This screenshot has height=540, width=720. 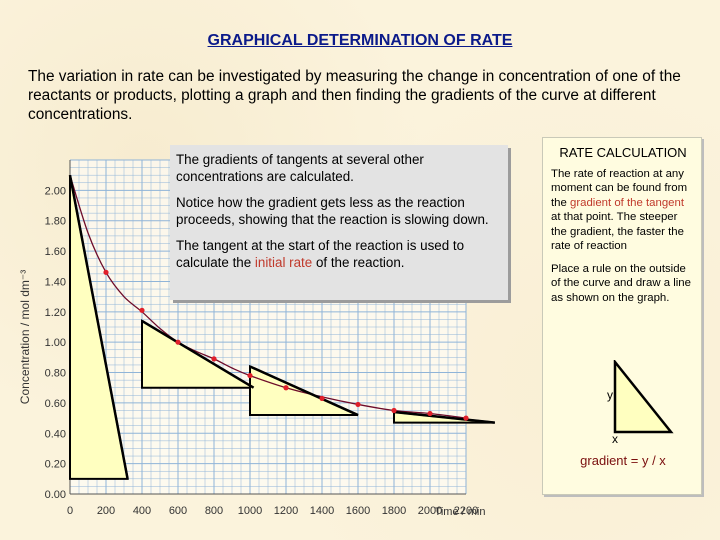 What do you see at coordinates (610, 395) in the screenshot?
I see `triangle-y-label: y` at bounding box center [610, 395].